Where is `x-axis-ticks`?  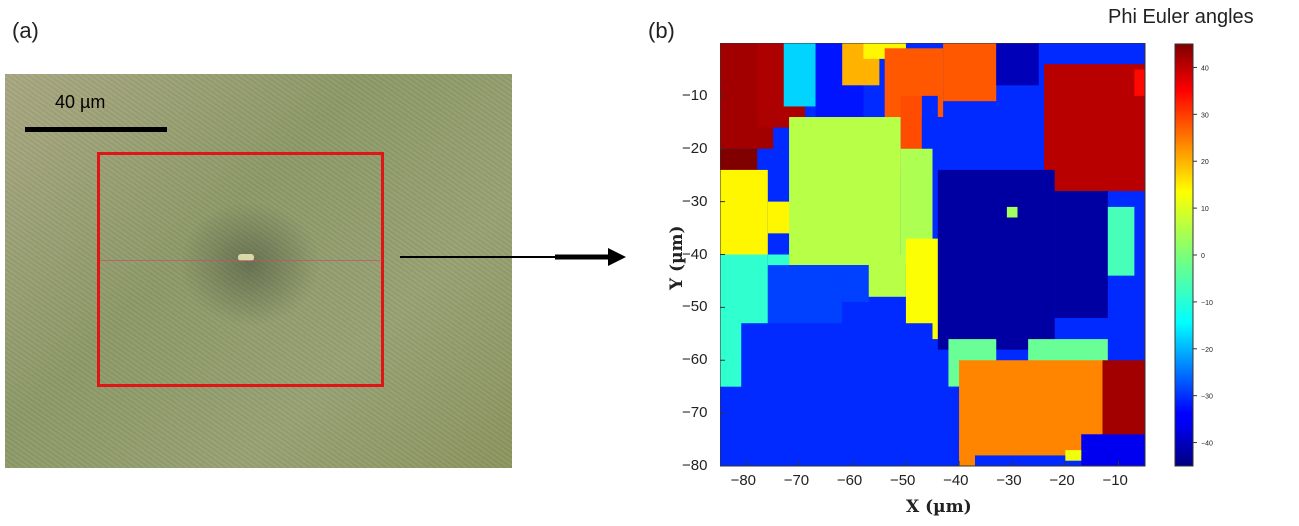 x-axis-ticks is located at coordinates (932, 463).